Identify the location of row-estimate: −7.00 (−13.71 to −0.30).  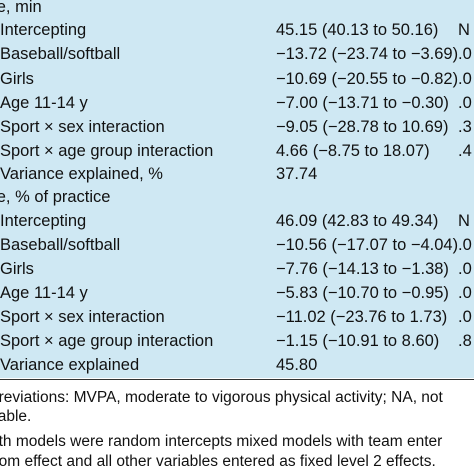
(362, 103).